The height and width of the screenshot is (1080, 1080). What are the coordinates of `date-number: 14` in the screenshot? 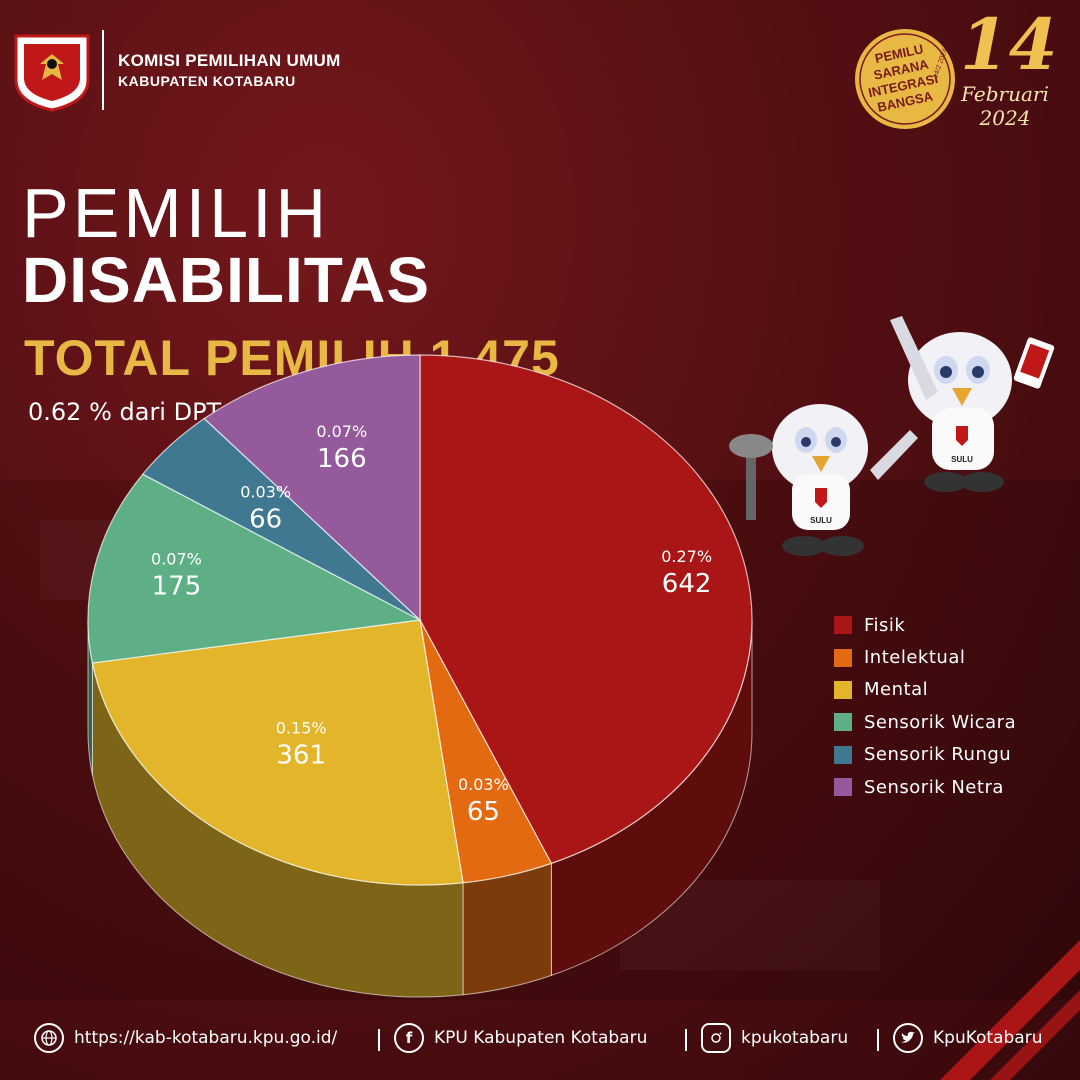 It's located at (1009, 44).